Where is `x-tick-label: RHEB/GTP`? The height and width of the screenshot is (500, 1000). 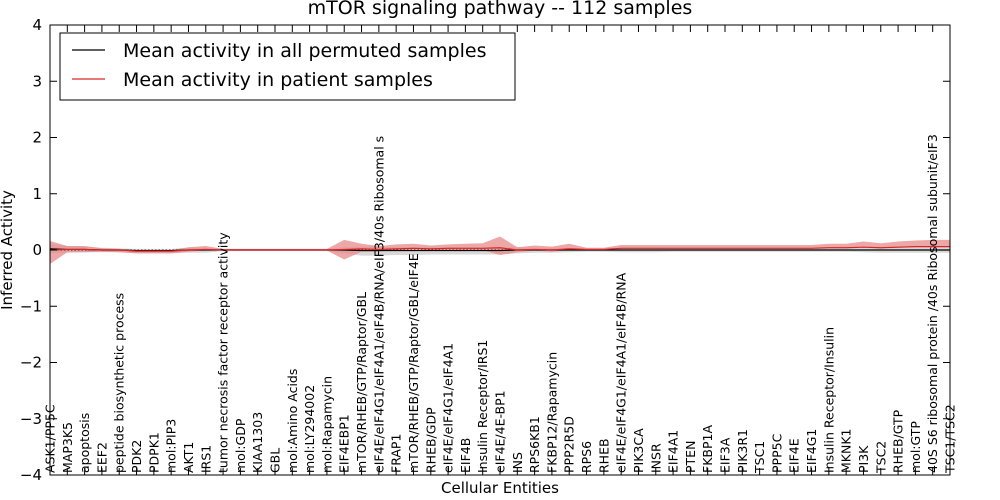
x-tick-label: RHEB/GTP is located at coordinates (898, 441).